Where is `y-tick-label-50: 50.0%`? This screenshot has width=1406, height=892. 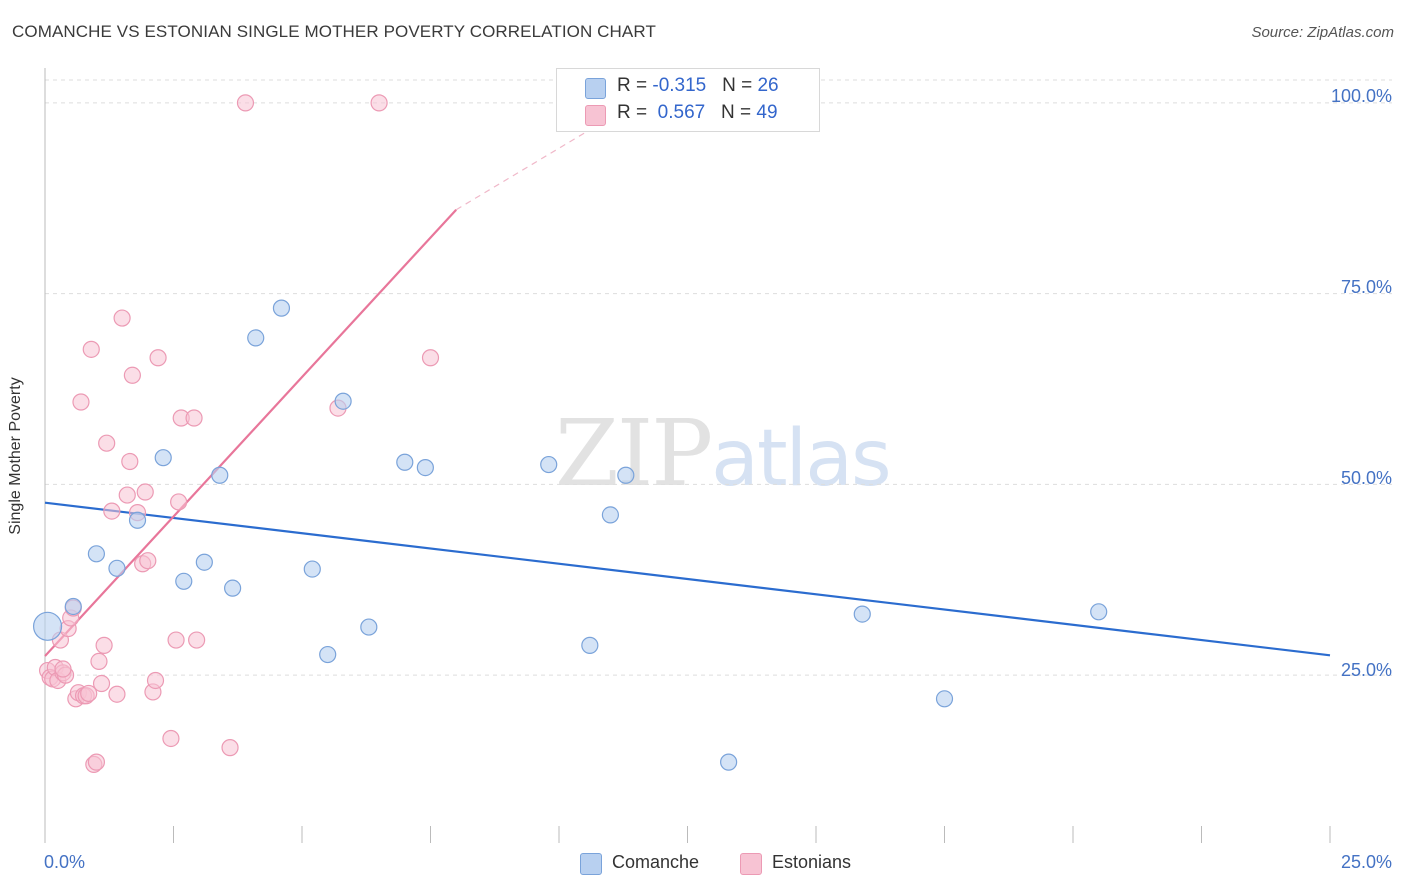
y-tick-label-50: 50.0% is located at coordinates (1366, 478).